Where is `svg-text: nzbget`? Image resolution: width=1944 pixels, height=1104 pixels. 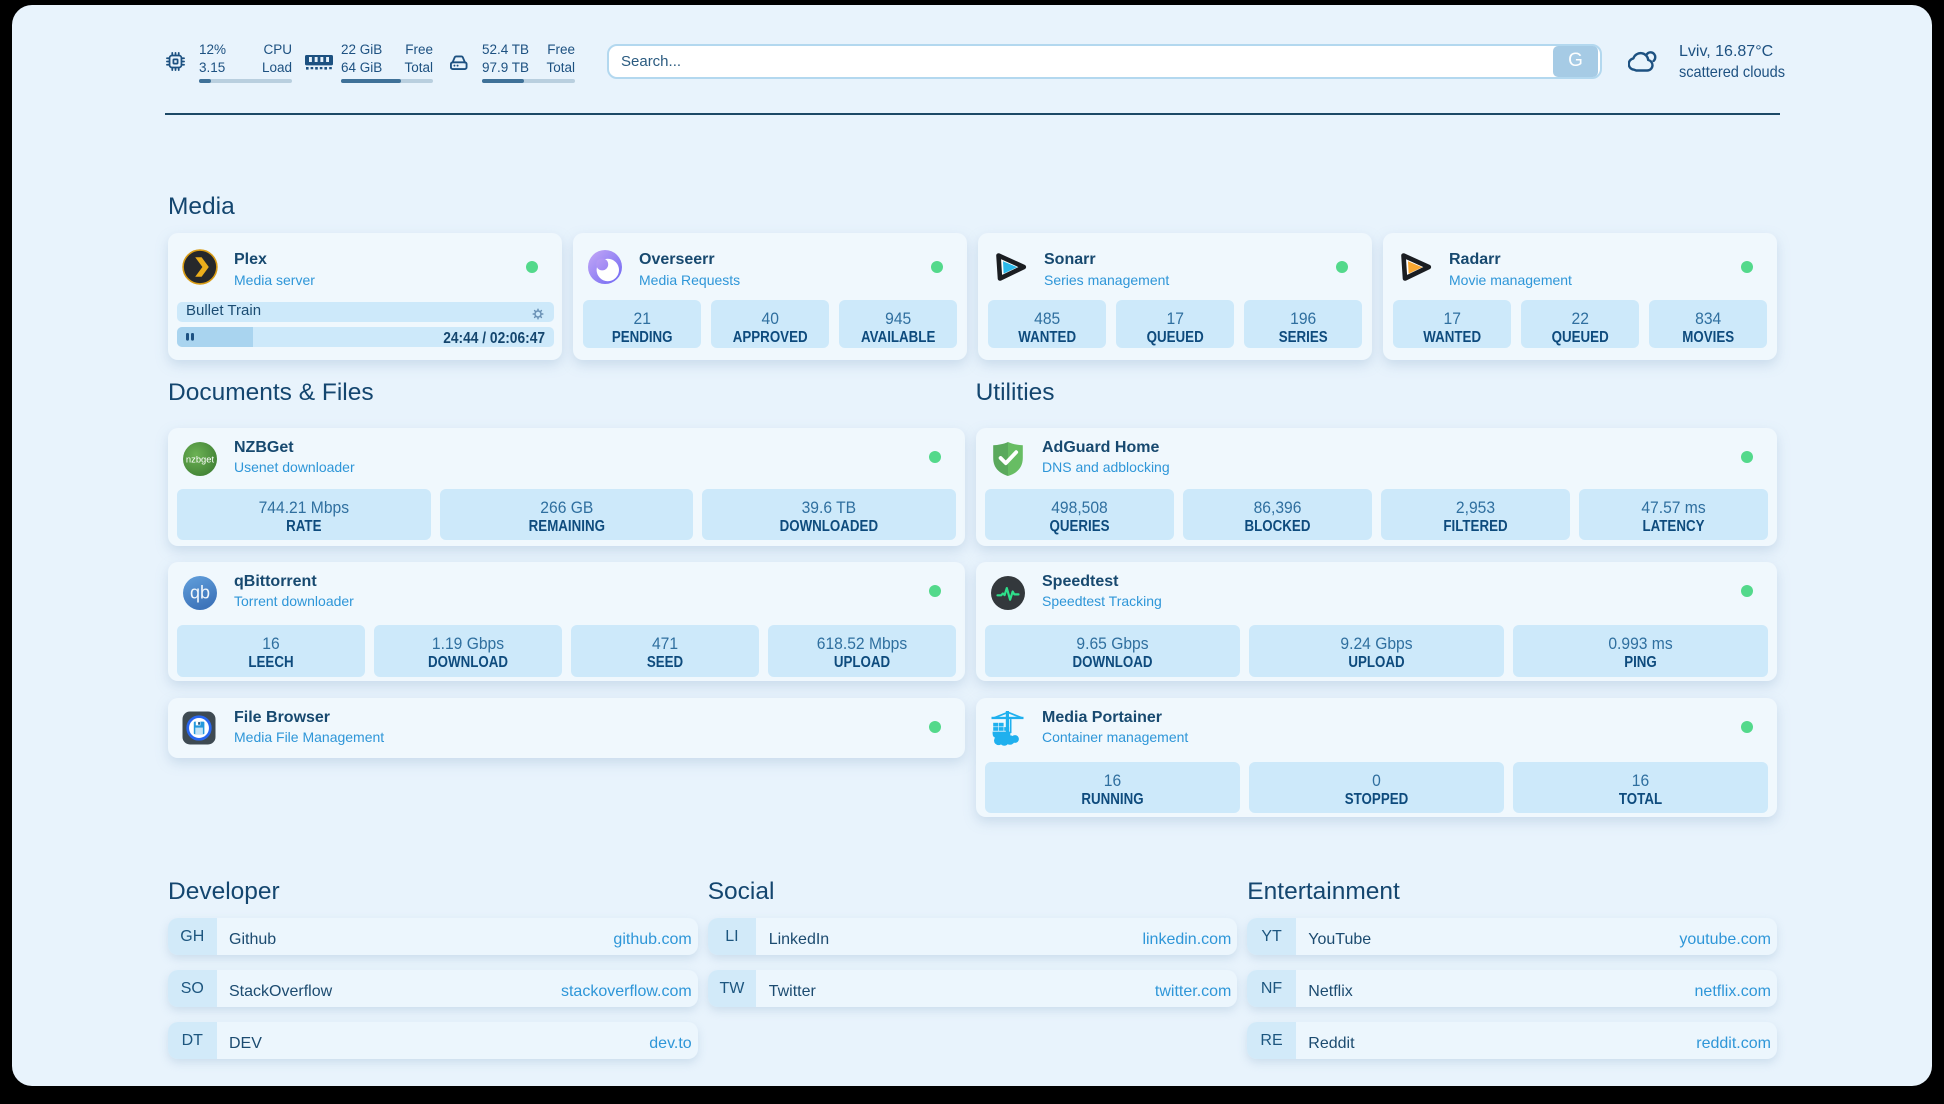
svg-text: nzbget is located at coordinates (200, 459).